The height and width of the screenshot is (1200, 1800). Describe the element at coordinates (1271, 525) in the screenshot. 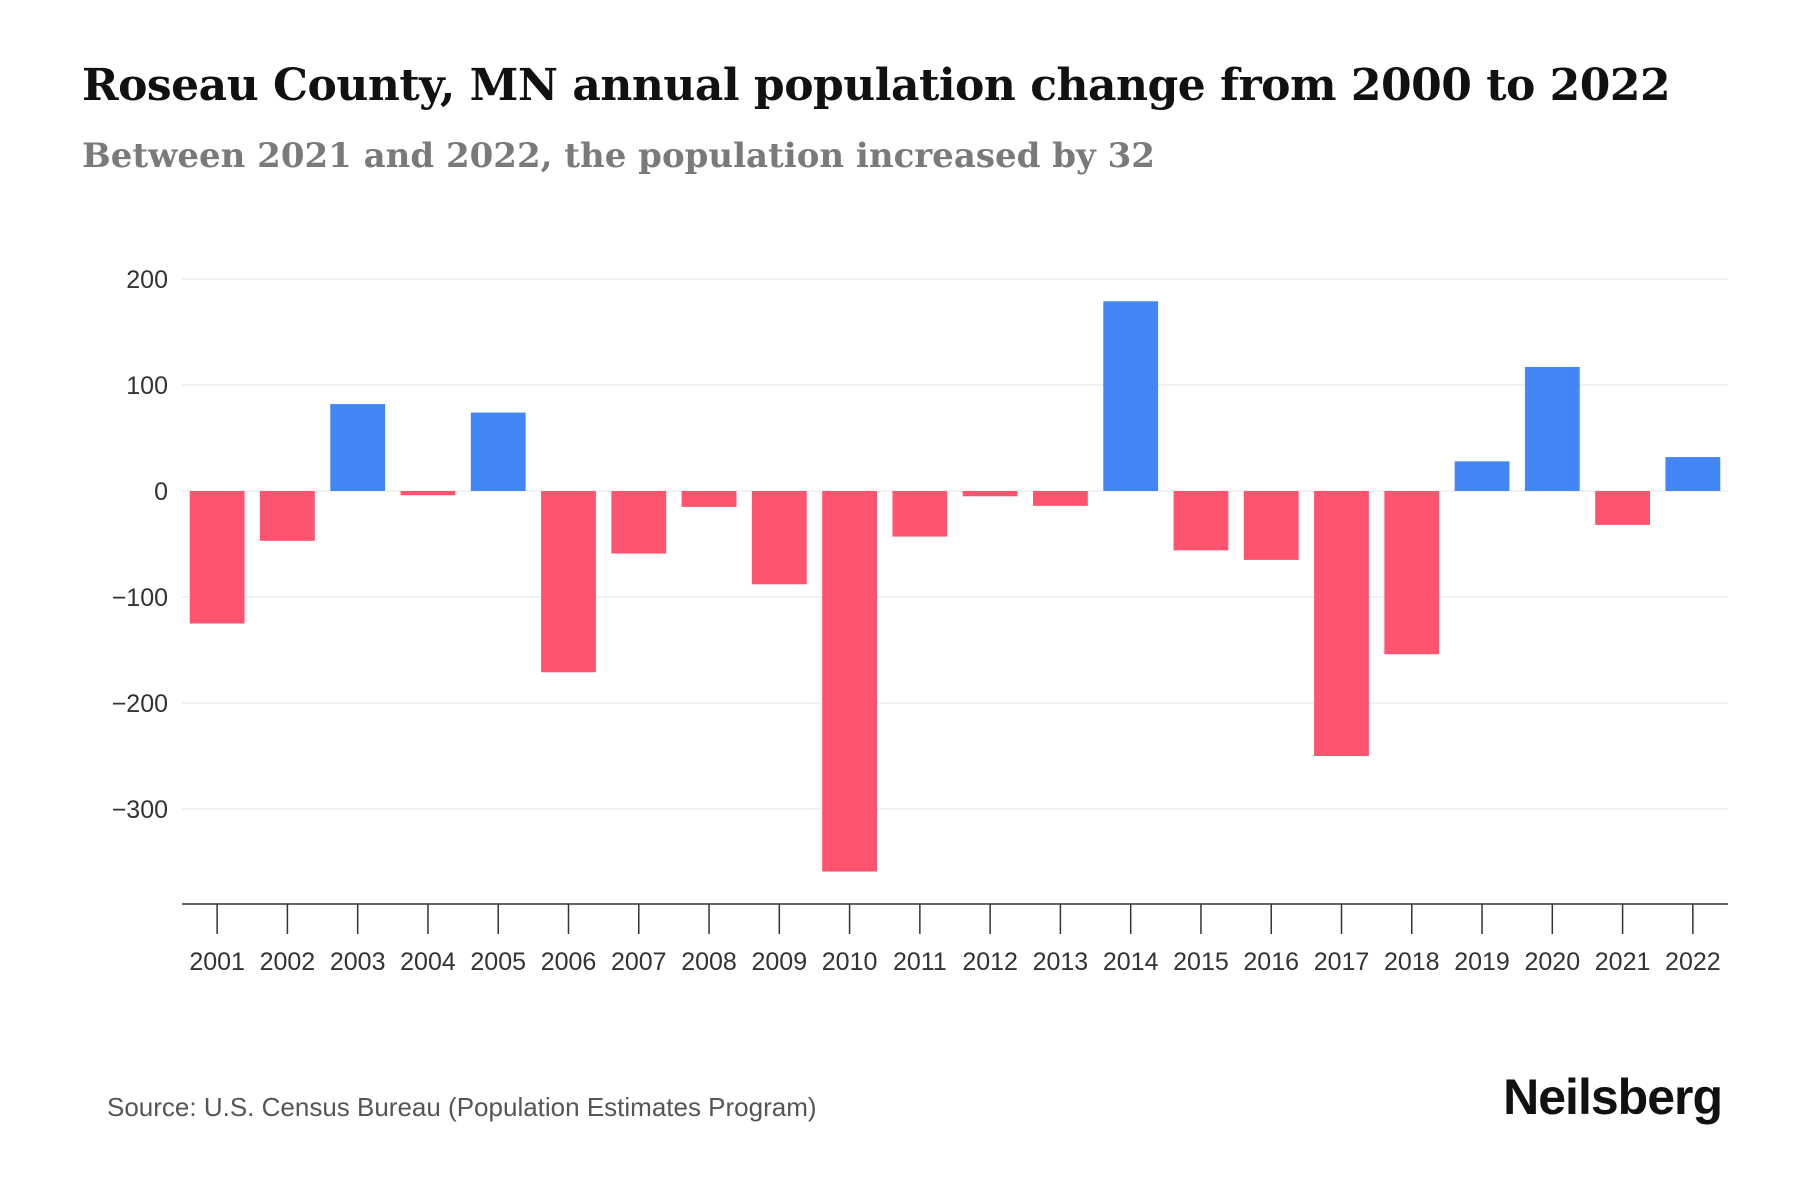

I see `bar-2016` at that location.